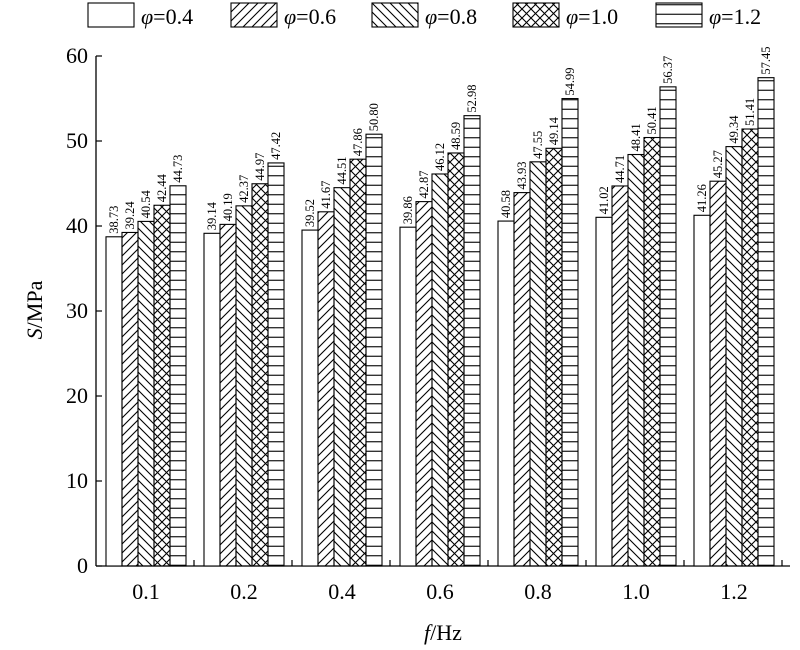 The width and height of the screenshot is (800, 650). I want to click on x-axis-label-unit: /Hz, so click(446, 632).